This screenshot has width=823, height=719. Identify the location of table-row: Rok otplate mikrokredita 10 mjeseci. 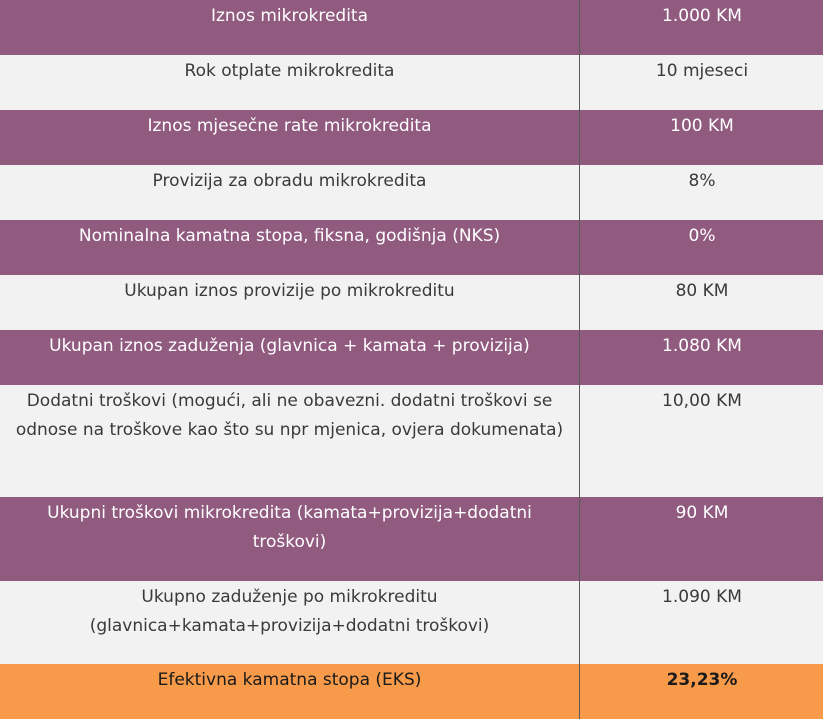
(411, 82).